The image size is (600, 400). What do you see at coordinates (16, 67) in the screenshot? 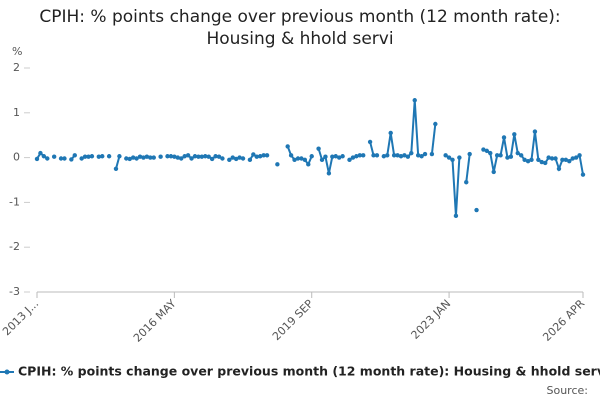
I see `y-tick-label: 2` at bounding box center [16, 67].